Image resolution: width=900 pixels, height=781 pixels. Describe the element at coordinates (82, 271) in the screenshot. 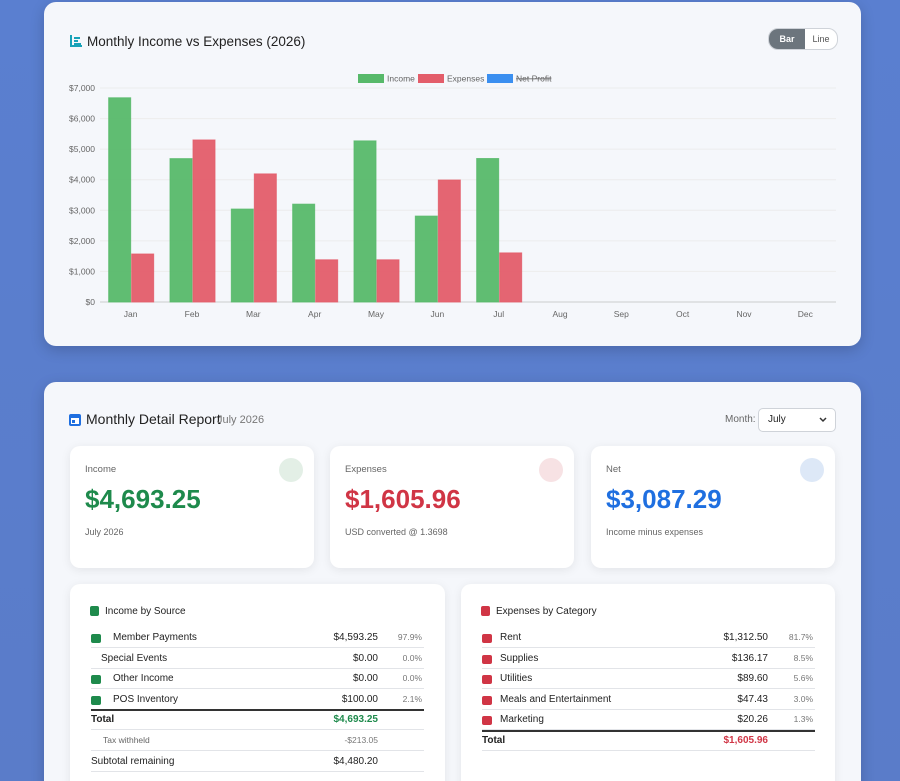

I see `y-tick-label: $1,000` at that location.